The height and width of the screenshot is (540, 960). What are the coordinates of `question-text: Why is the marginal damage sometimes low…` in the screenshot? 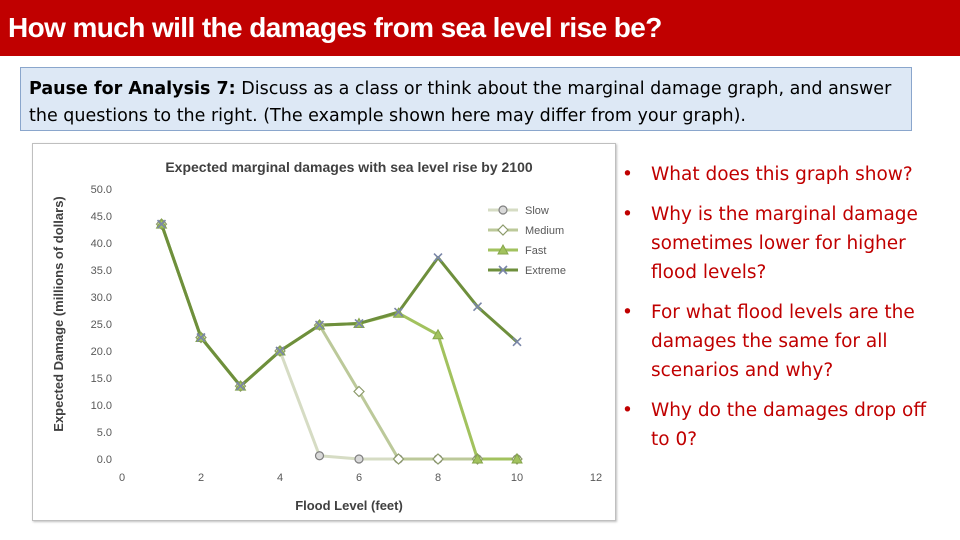 It's located at (784, 243).